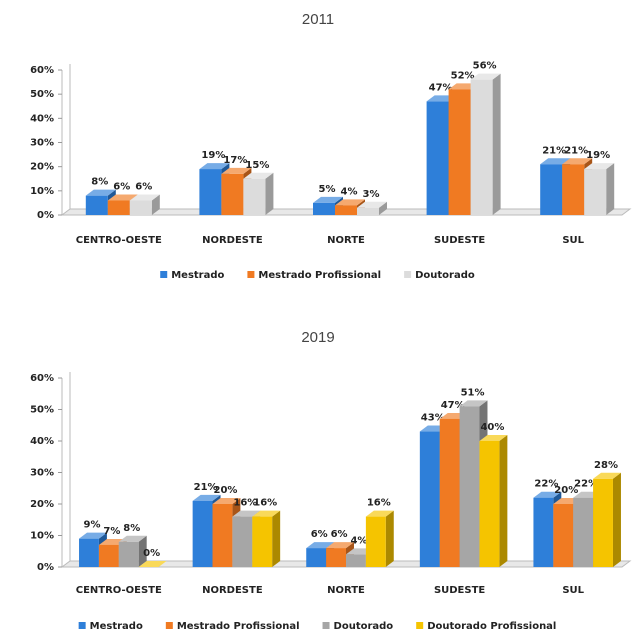 This screenshot has width=637, height=633. What do you see at coordinates (131, 528) in the screenshot?
I see `data-label: 8%` at bounding box center [131, 528].